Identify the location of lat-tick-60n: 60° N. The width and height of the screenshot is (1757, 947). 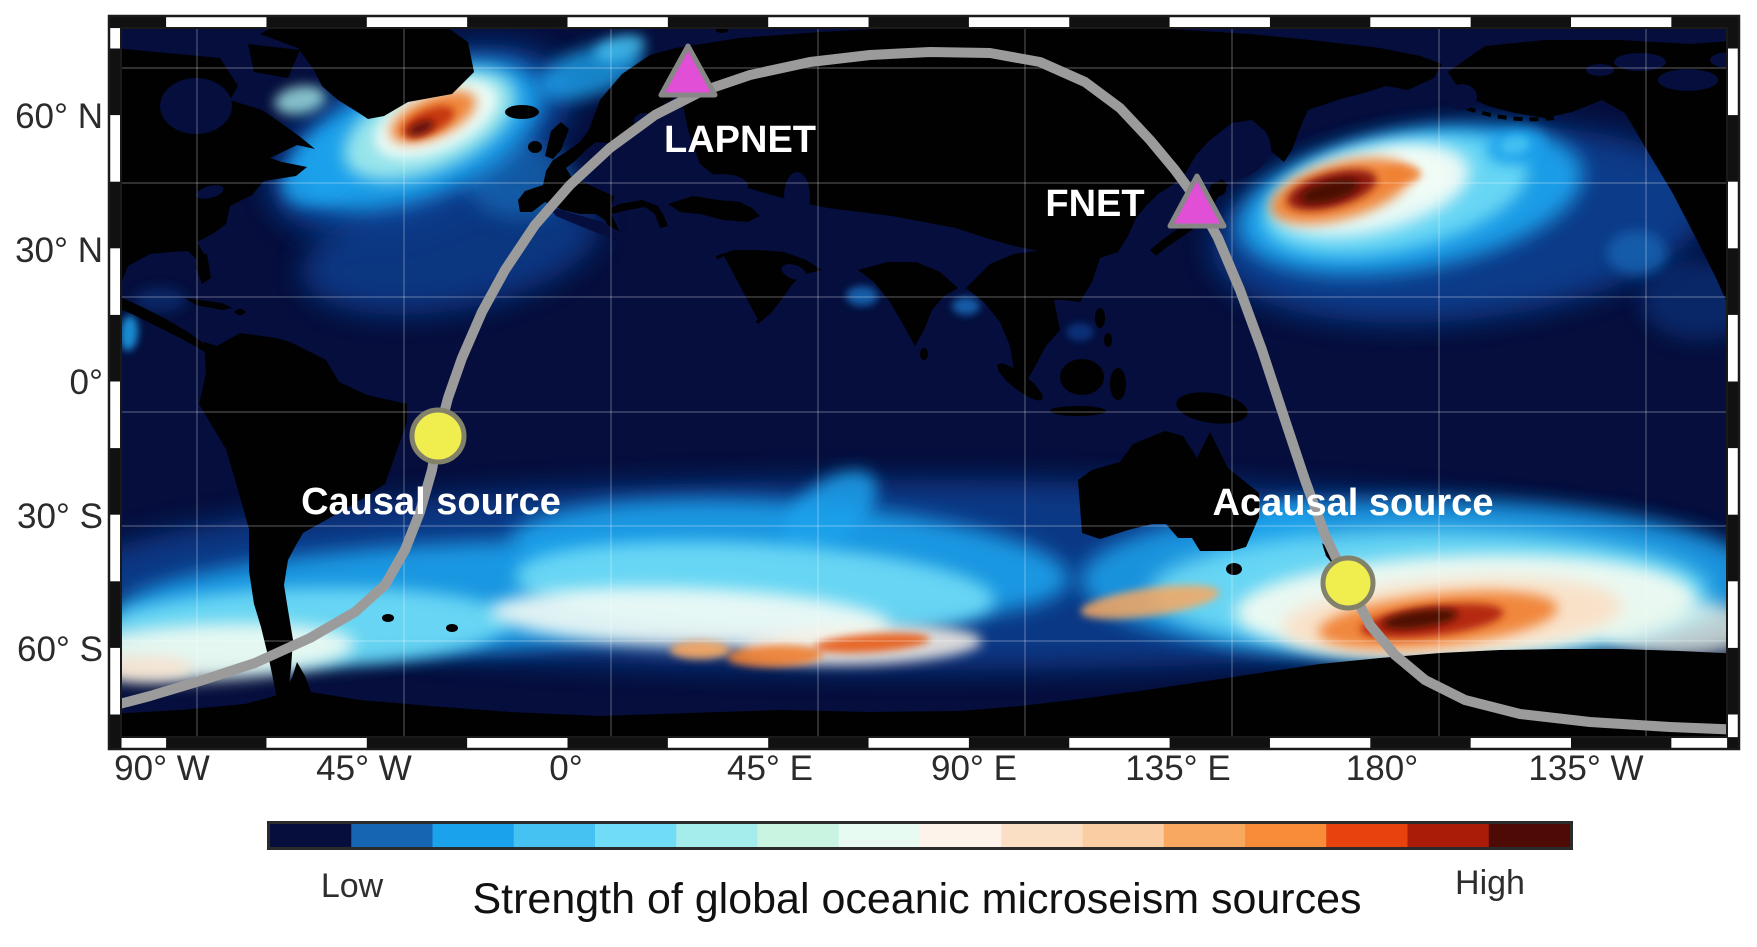
(59, 116).